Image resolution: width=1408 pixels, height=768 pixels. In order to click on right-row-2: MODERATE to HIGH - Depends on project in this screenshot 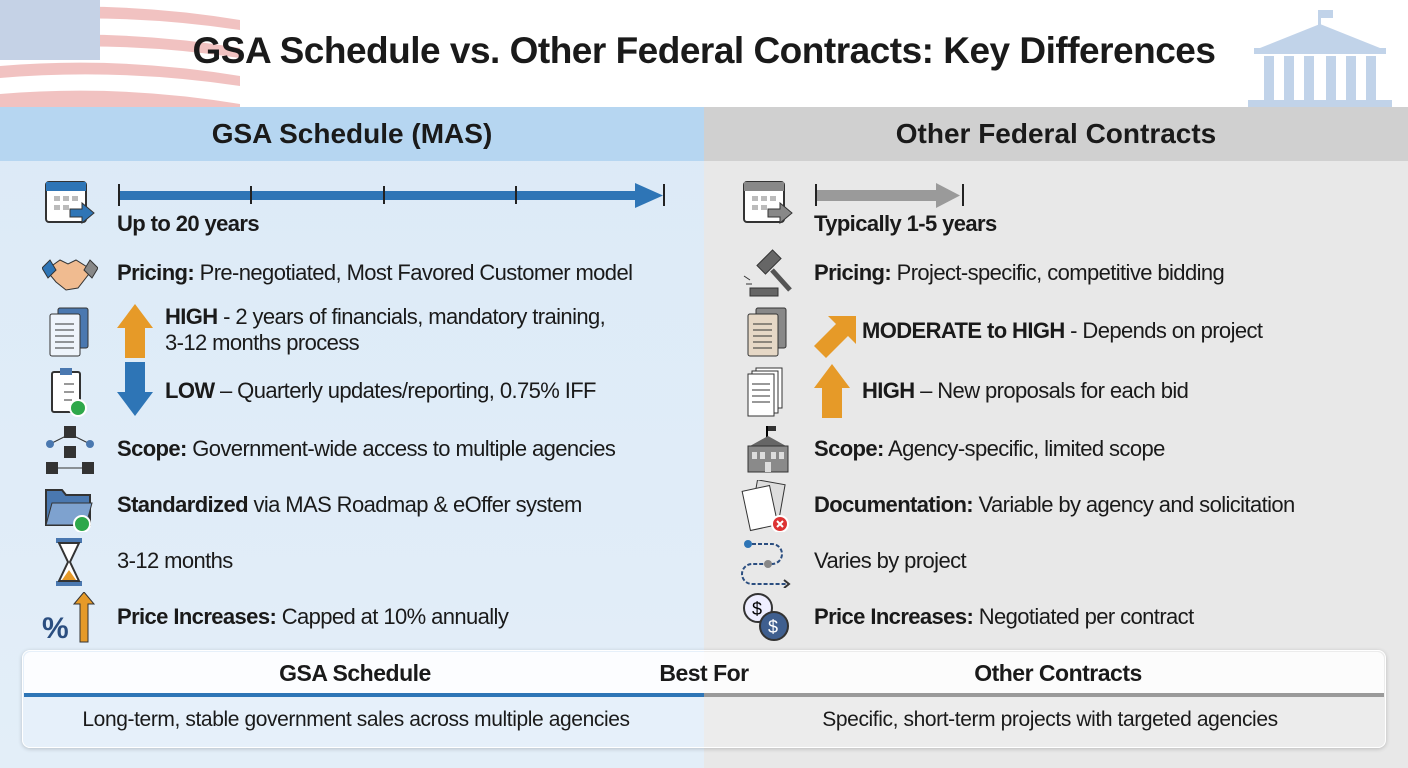, I will do `click(1062, 331)`.